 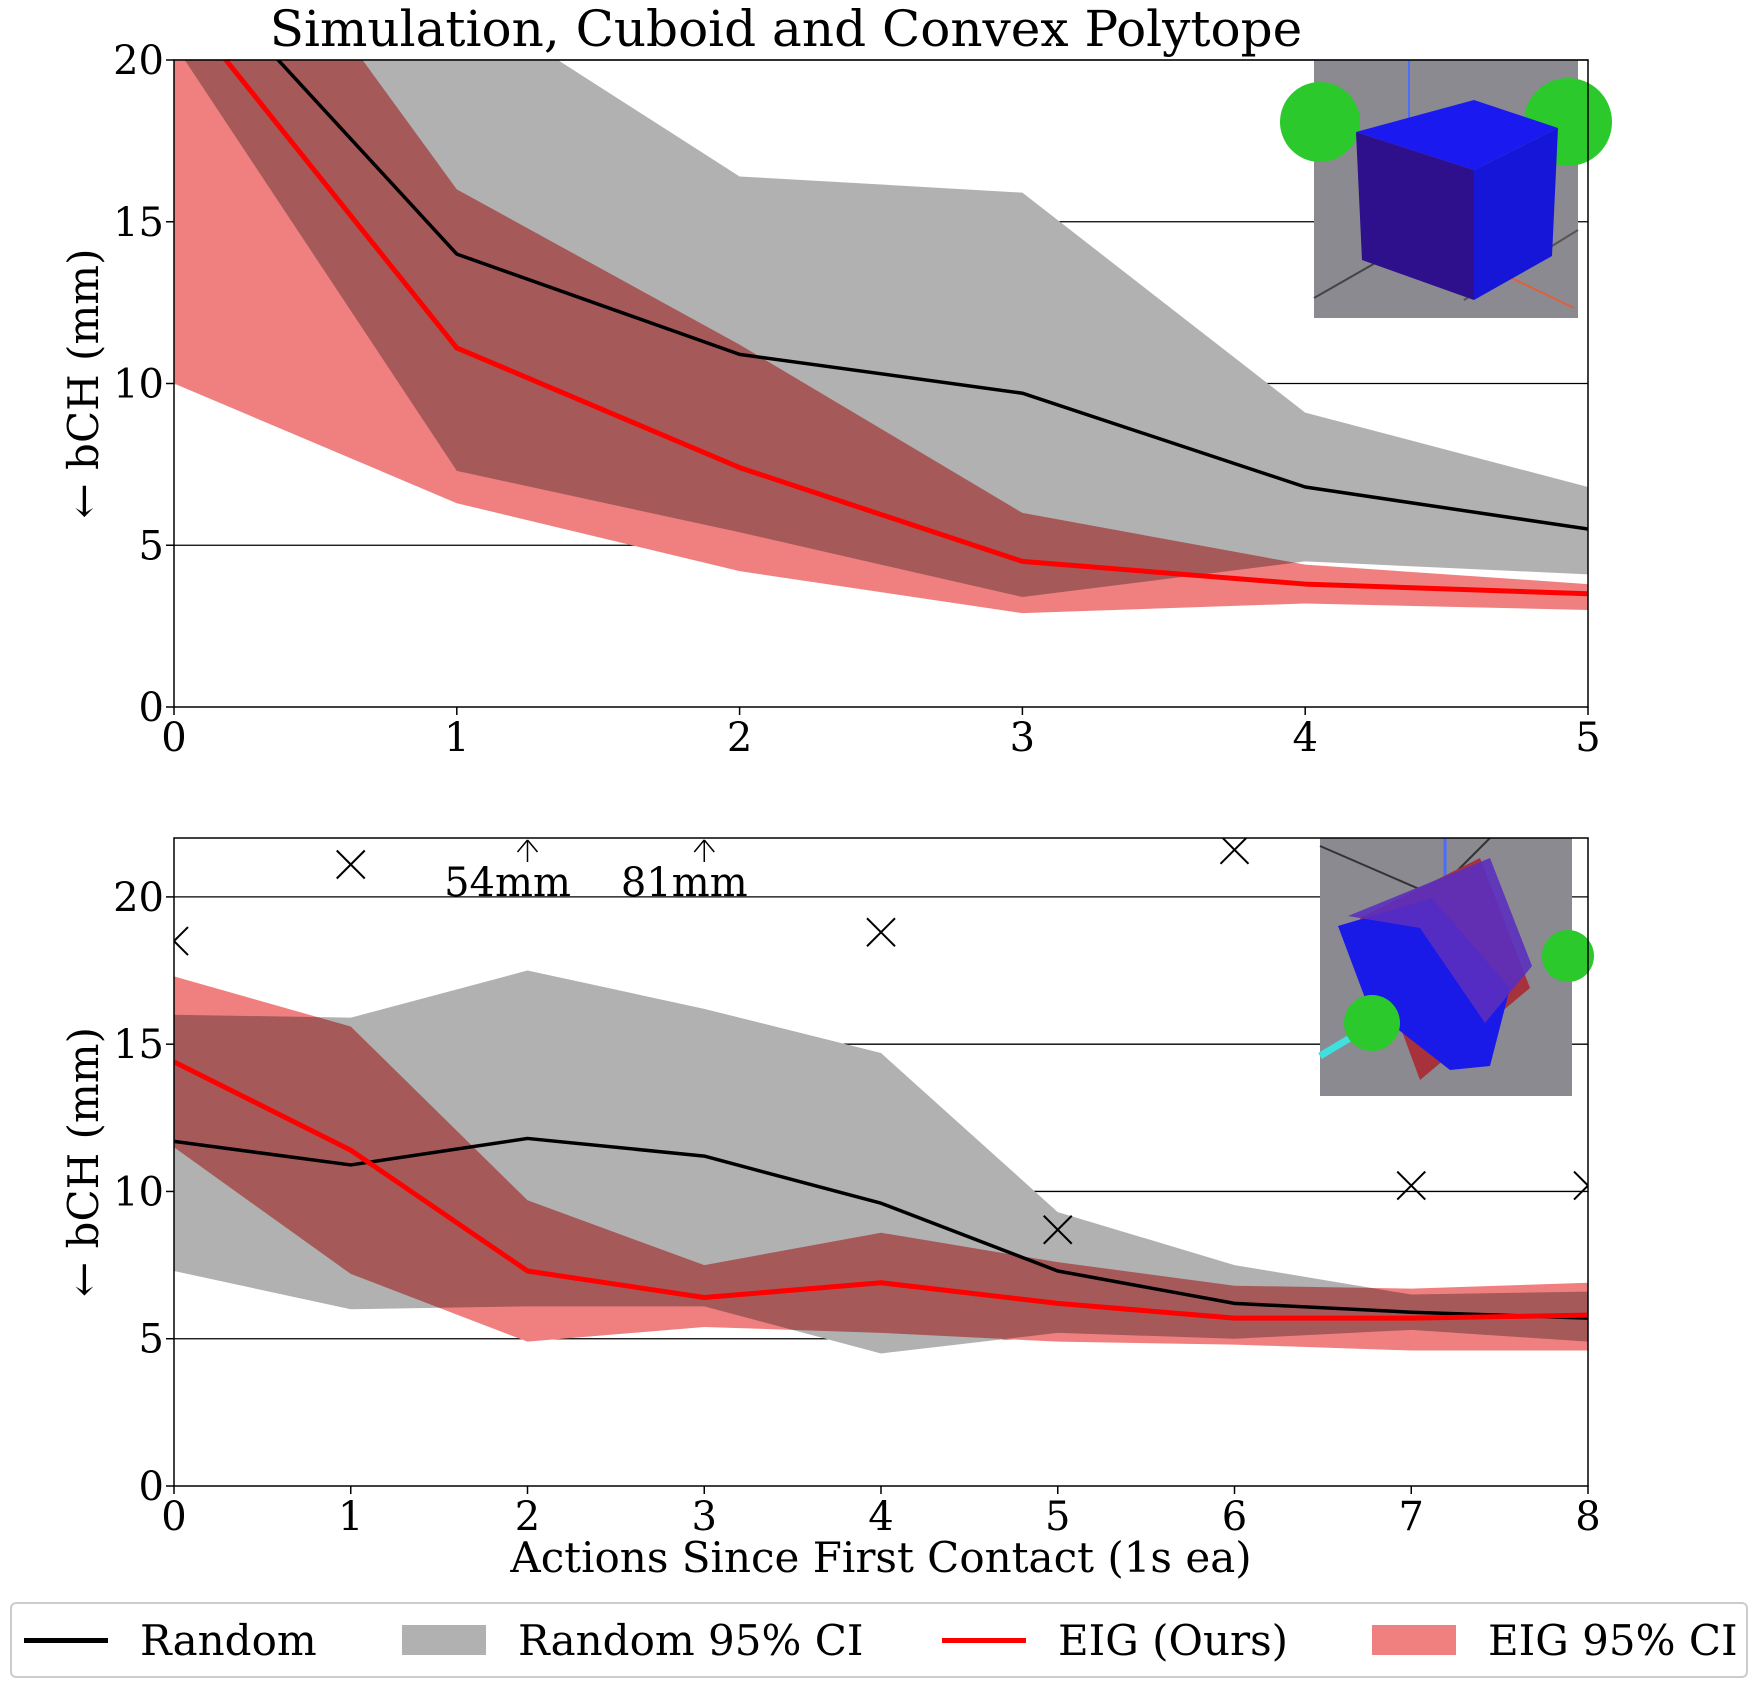 I want to click on legend-swatch-random-ci, so click(x=444, y=1640).